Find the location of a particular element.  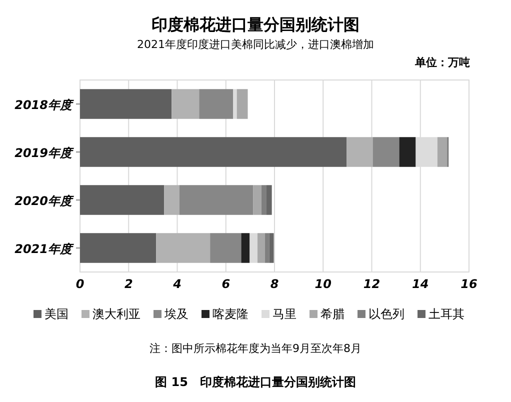

x-tick-label: 6 is located at coordinates (226, 284).